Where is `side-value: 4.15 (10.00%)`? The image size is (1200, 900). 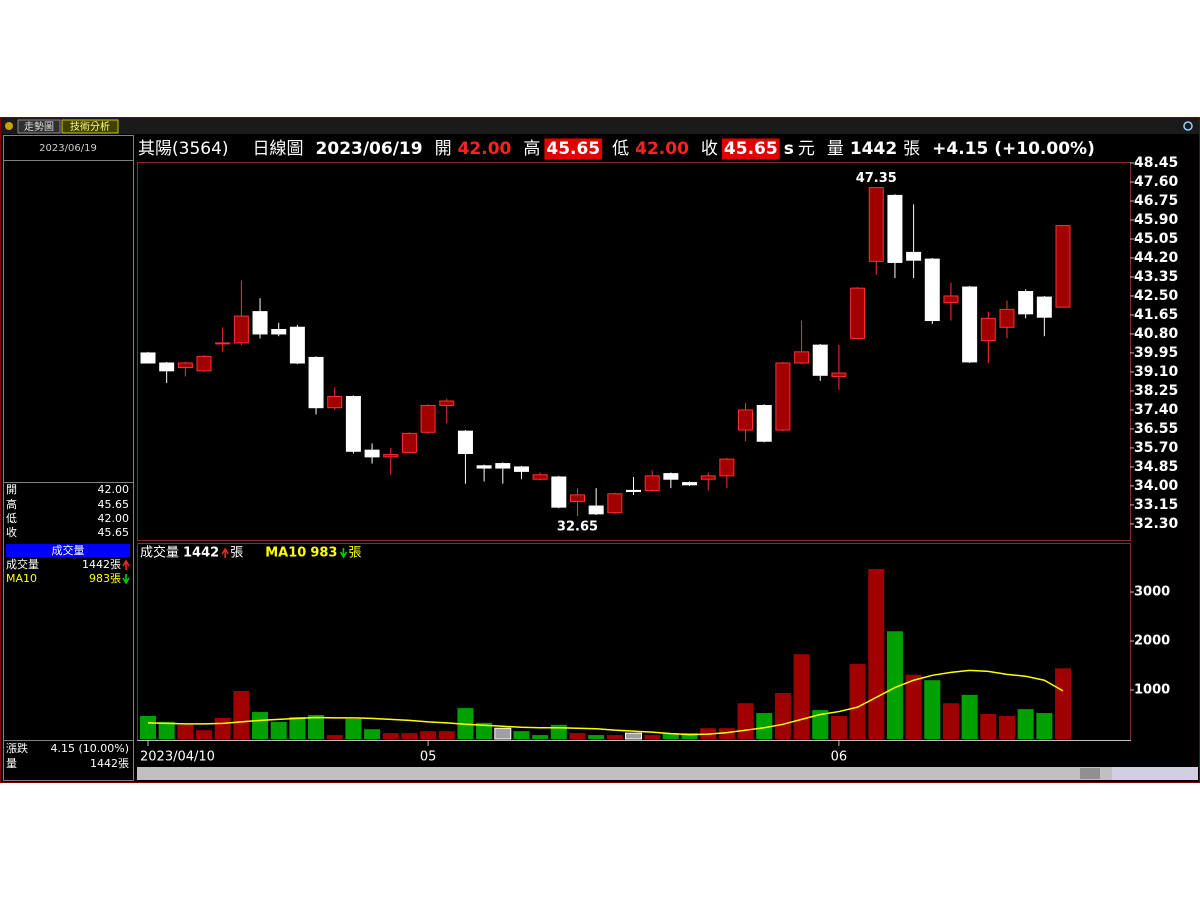
side-value: 4.15 (10.00%) is located at coordinates (89, 748).